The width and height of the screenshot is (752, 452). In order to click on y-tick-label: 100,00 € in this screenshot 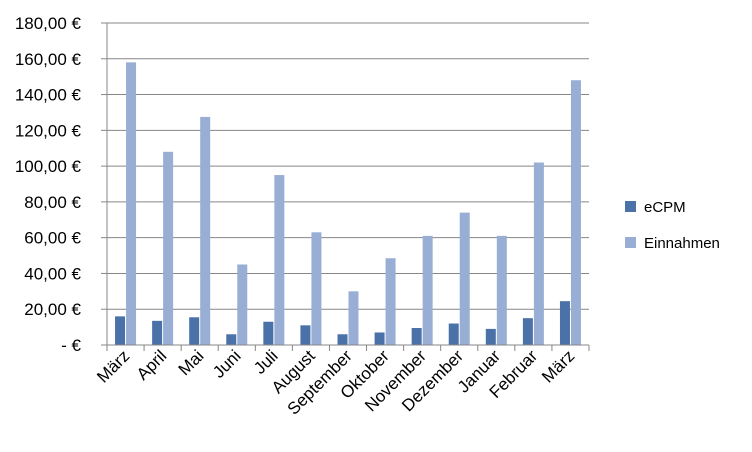, I will do `click(48, 166)`.